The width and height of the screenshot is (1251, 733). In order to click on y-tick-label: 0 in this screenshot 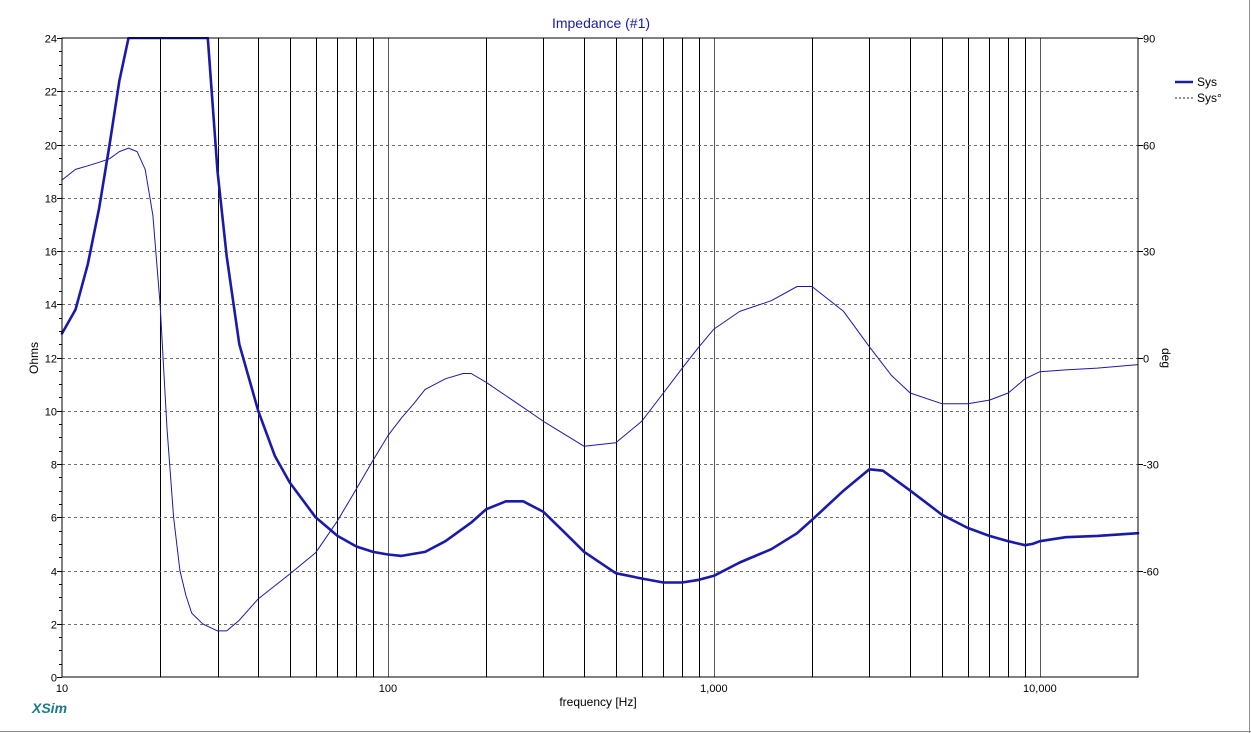, I will do `click(54, 679)`.